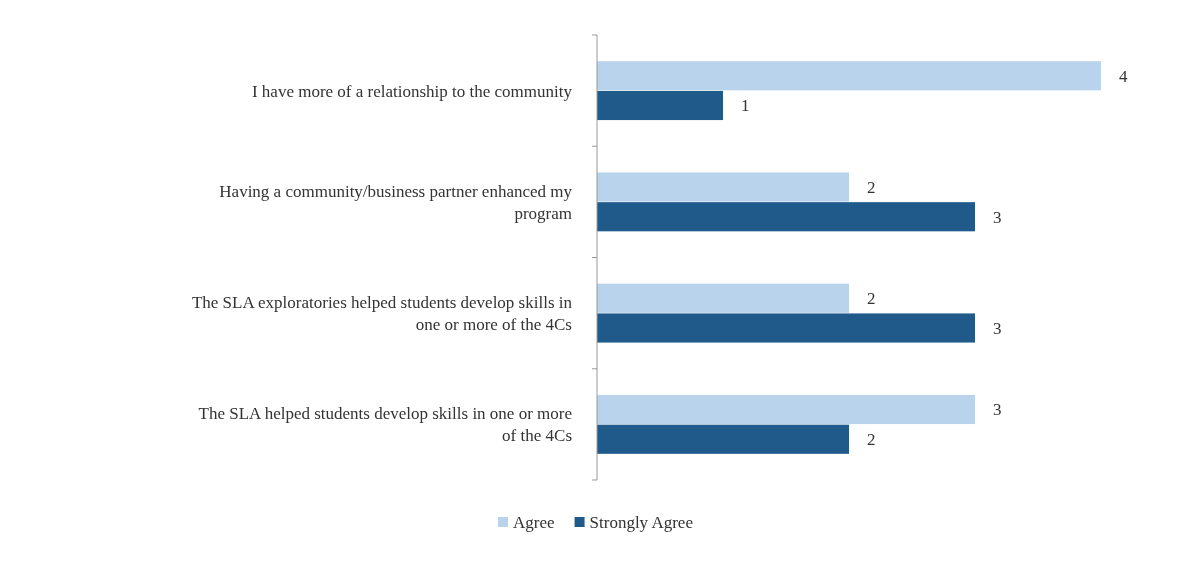  I want to click on legend-label: Agree, so click(534, 522).